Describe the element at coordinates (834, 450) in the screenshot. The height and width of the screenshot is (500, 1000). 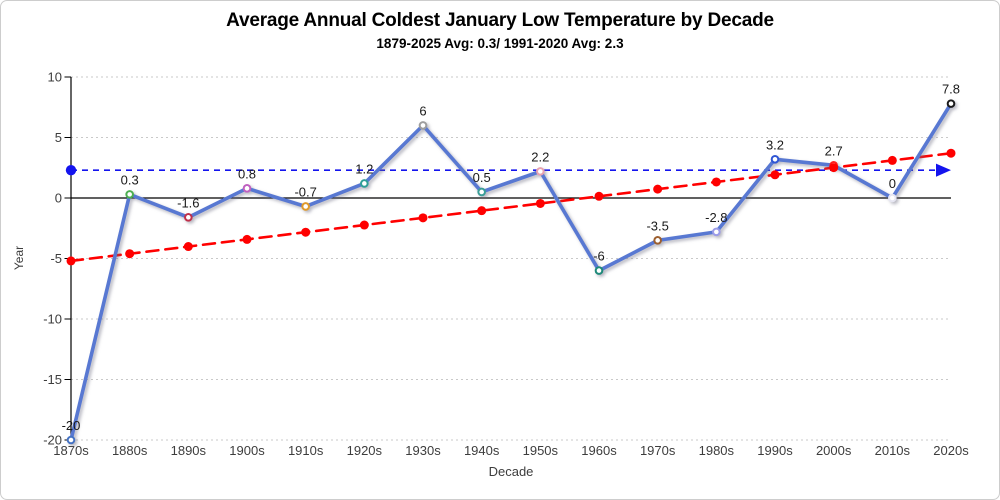
I see `x-tick-label: 2000s` at that location.